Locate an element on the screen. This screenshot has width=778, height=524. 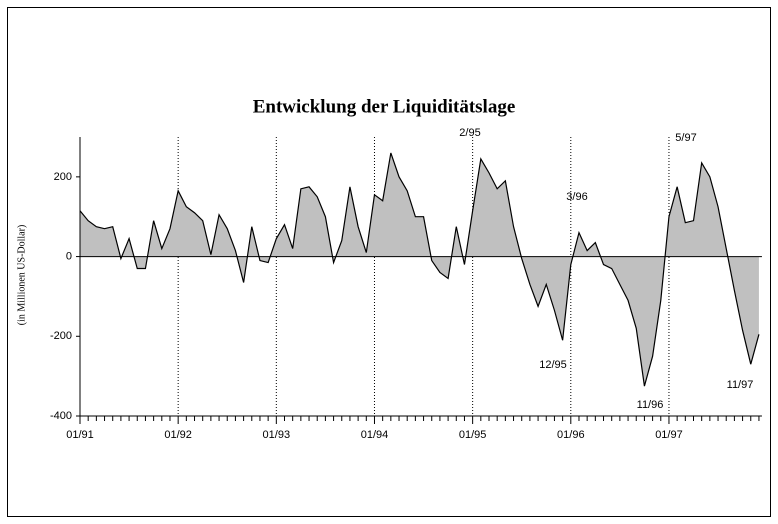
x-tick-label: 01/96 is located at coordinates (571, 435).